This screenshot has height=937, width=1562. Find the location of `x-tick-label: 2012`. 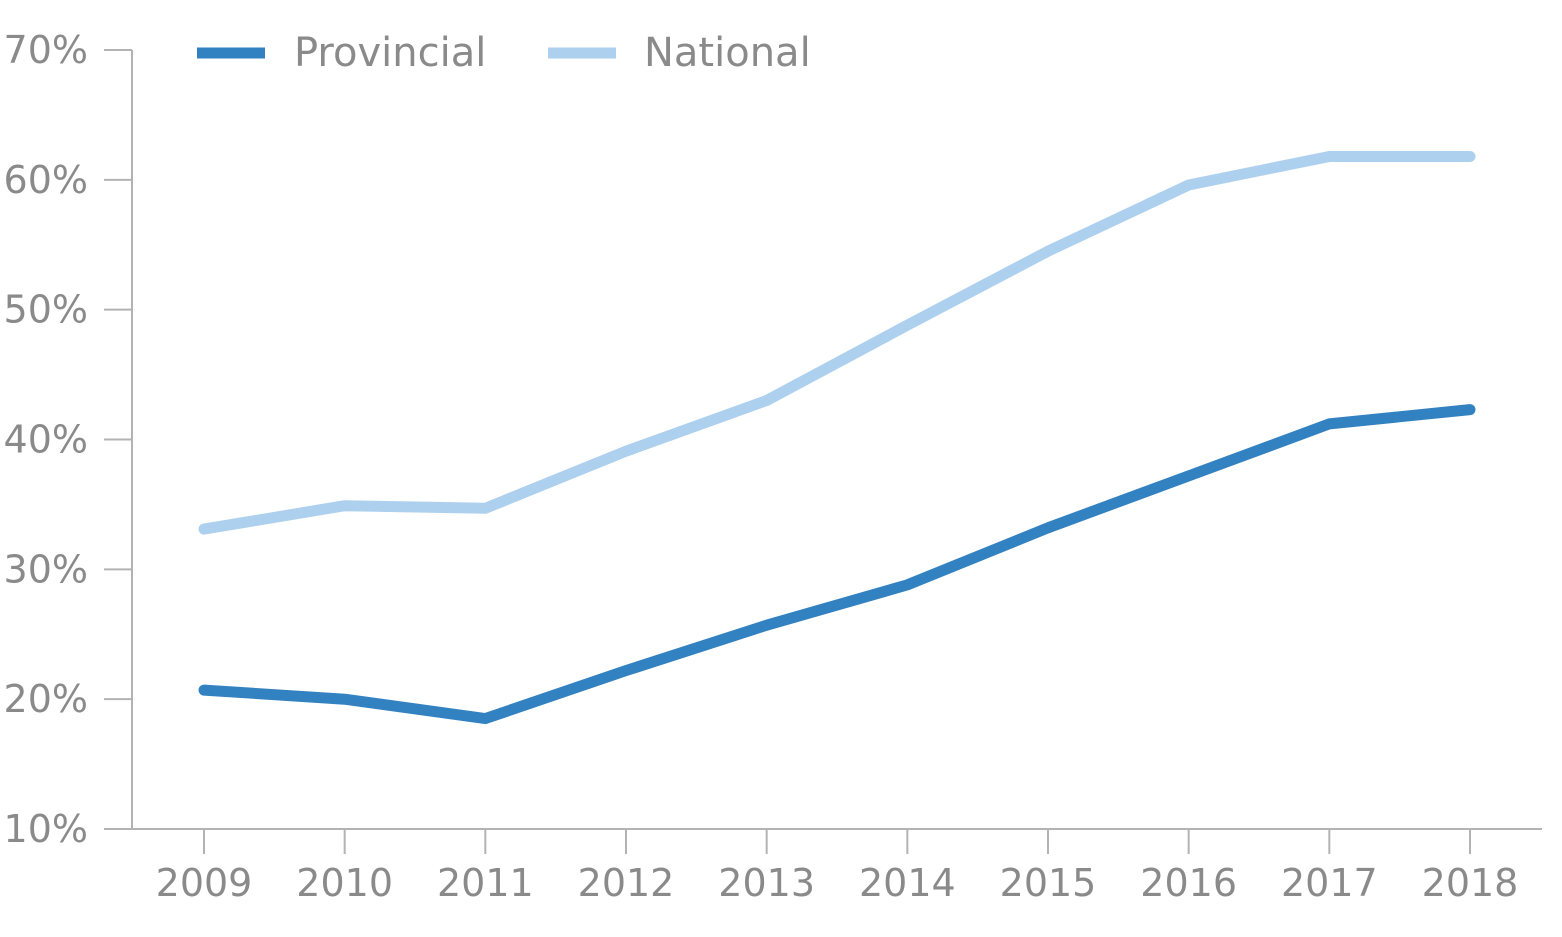

x-tick-label: 2012 is located at coordinates (626, 883).